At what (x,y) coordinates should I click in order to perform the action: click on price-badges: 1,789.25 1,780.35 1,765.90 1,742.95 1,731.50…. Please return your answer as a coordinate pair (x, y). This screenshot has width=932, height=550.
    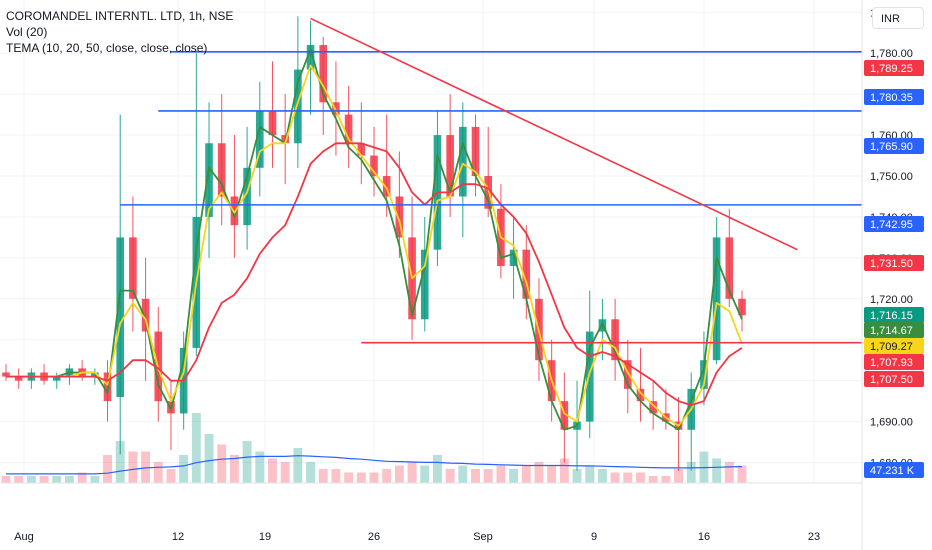
    Looking at the image, I should click on (894, 269).